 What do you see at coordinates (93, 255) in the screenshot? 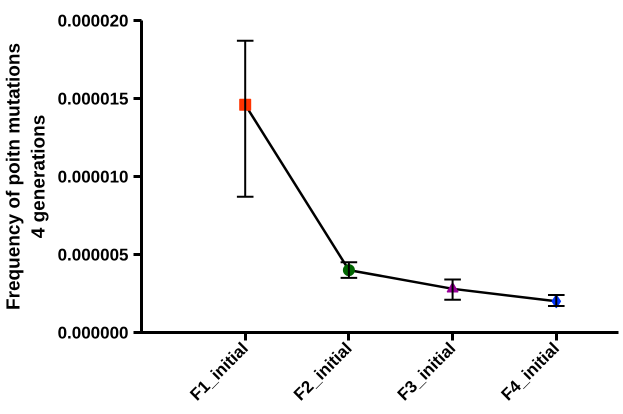
I see `y-tick-label: 0.000005` at bounding box center [93, 255].